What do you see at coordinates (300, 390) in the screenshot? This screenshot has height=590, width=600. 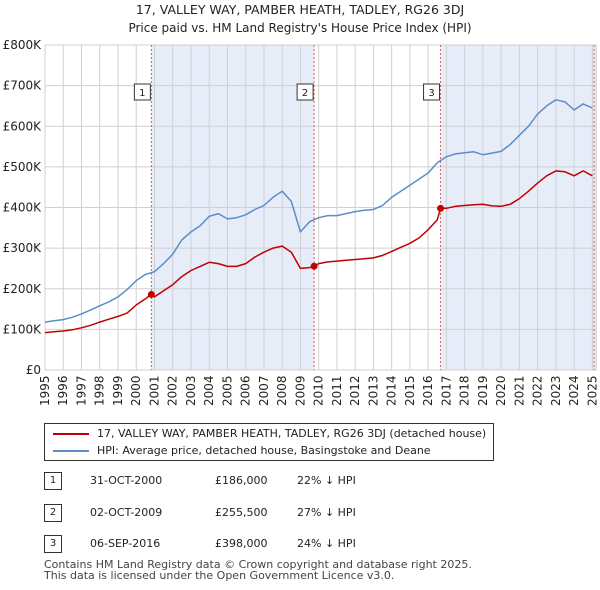 I see `x-tick-label: 2009` at bounding box center [300, 390].